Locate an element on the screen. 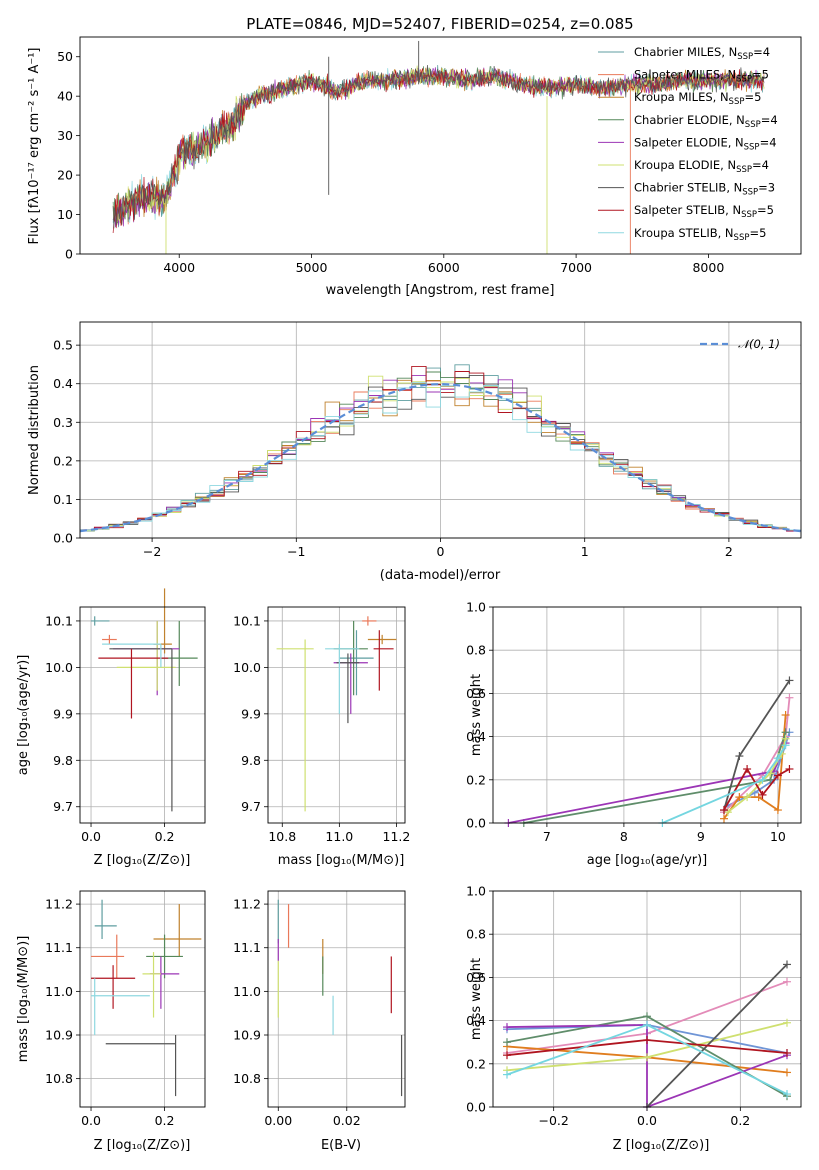 The height and width of the screenshot is (1170, 819). legend-entry-7: Chabrier STELIB, NSSP=3 is located at coordinates (704, 189).